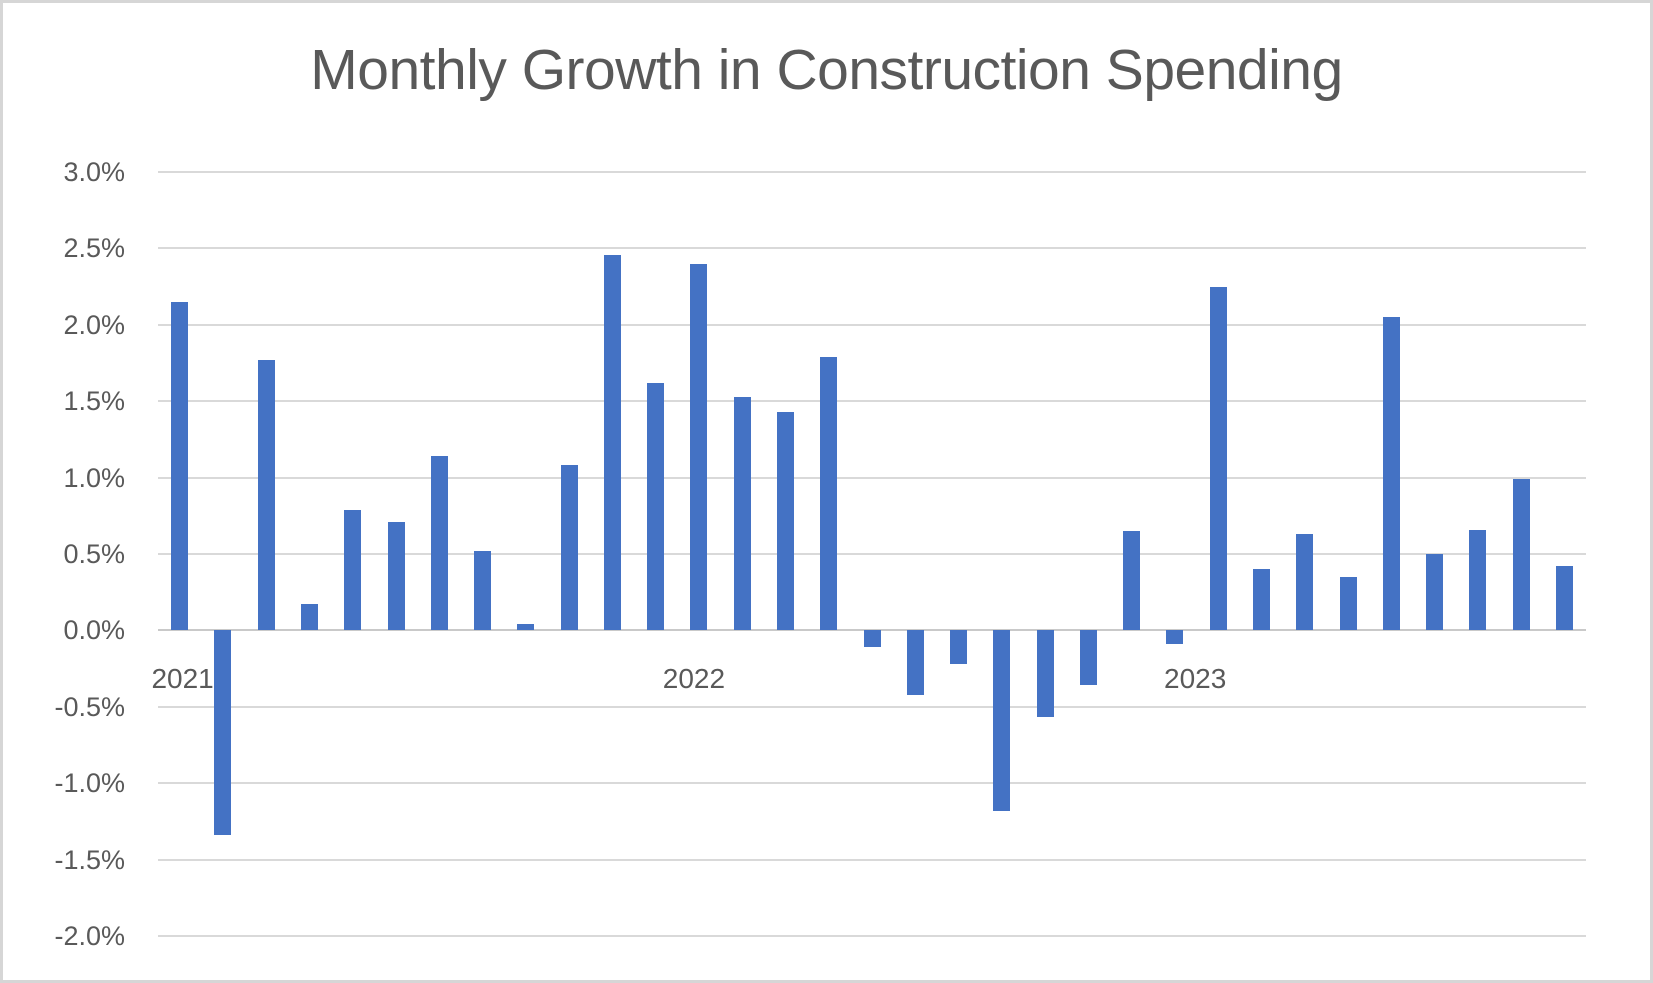  Describe the element at coordinates (694, 679) in the screenshot. I see `x-axis-year-label: 2022` at that location.